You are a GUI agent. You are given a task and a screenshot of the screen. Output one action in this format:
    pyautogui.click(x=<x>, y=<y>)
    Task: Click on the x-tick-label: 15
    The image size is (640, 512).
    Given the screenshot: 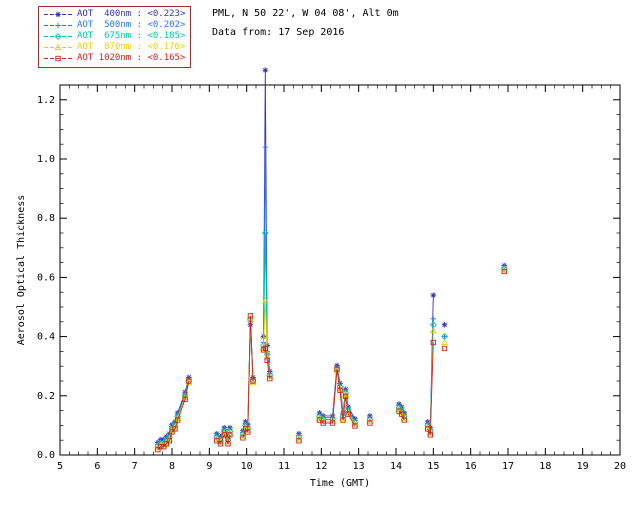 What is the action you would take?
    pyautogui.click(x=433, y=466)
    